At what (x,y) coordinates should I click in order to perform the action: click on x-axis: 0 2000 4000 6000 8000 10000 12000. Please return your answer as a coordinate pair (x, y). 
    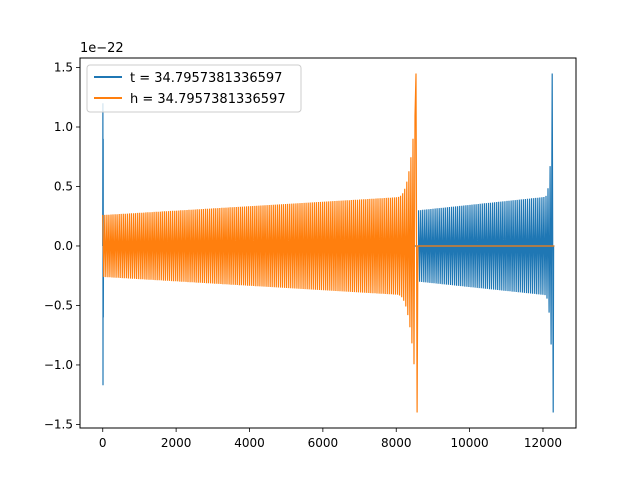
    Looking at the image, I should click on (330, 439).